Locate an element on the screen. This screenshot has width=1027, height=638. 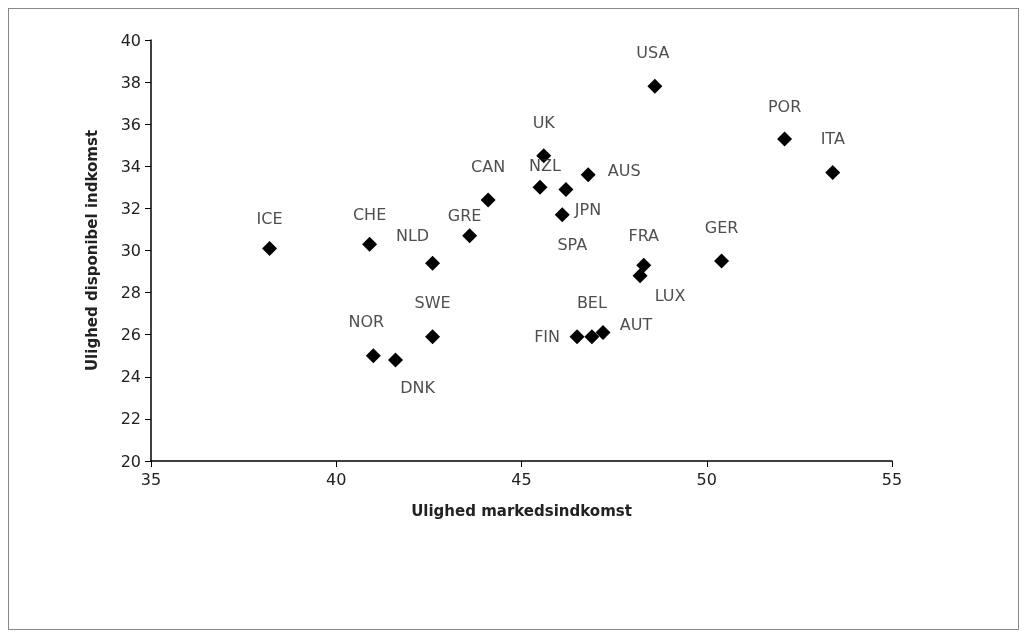
y-tick-label: 22 is located at coordinates (130, 419).